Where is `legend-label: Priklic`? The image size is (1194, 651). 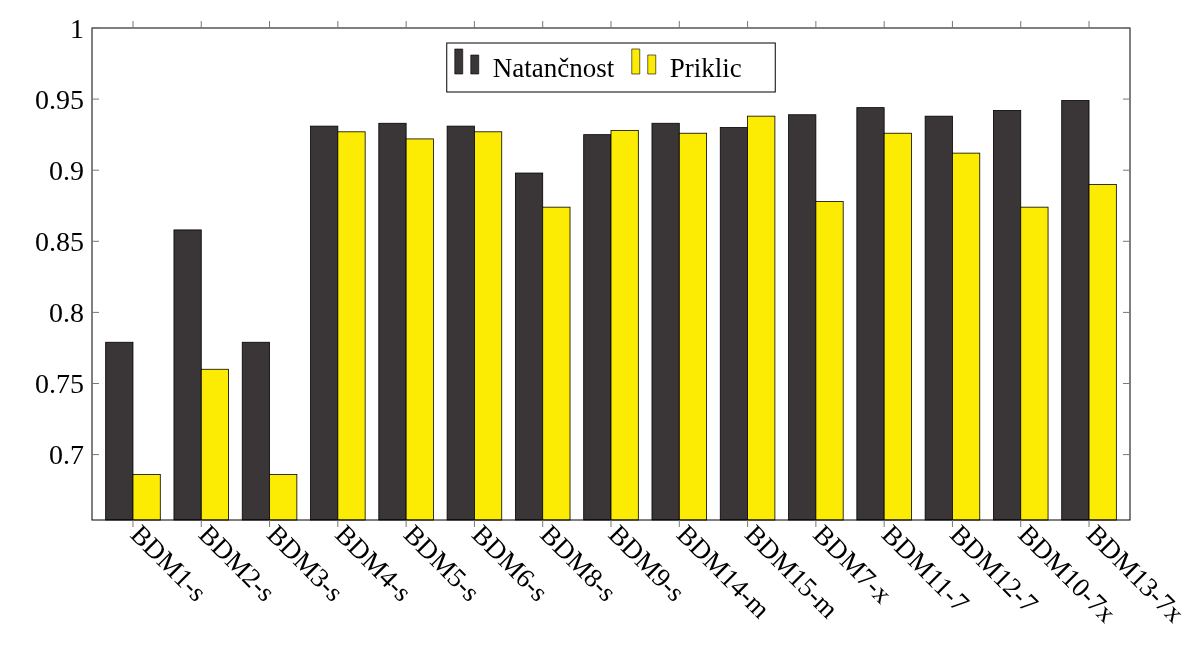 legend-label: Priklic is located at coordinates (705, 68).